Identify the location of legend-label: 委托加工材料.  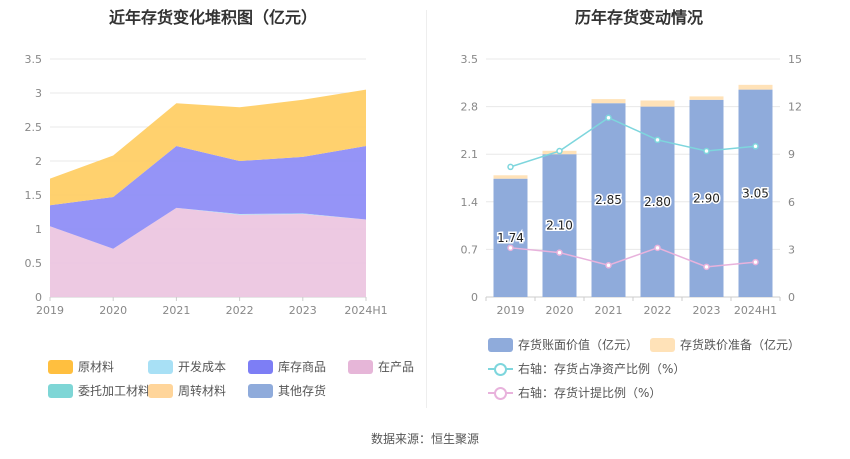
(114, 391).